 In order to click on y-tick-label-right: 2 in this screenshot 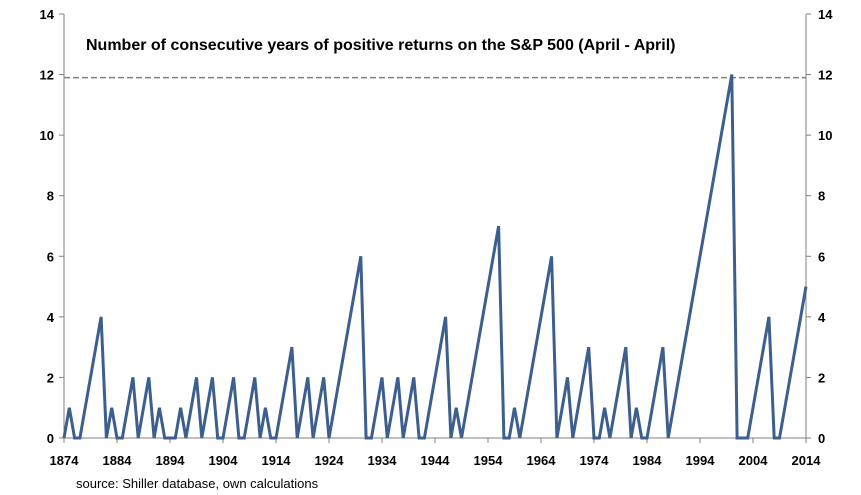, I will do `click(821, 377)`.